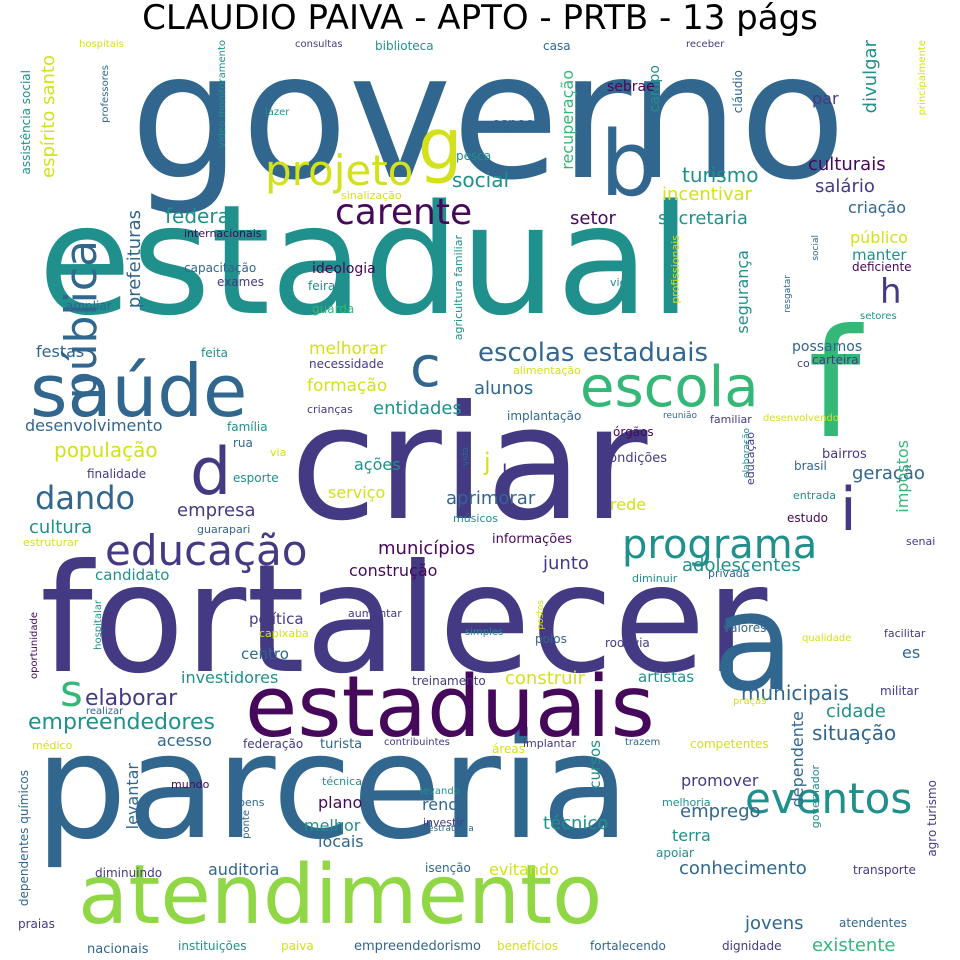 The image size is (960, 960). I want to click on word-resgatar: resgatar, so click(788, 294).